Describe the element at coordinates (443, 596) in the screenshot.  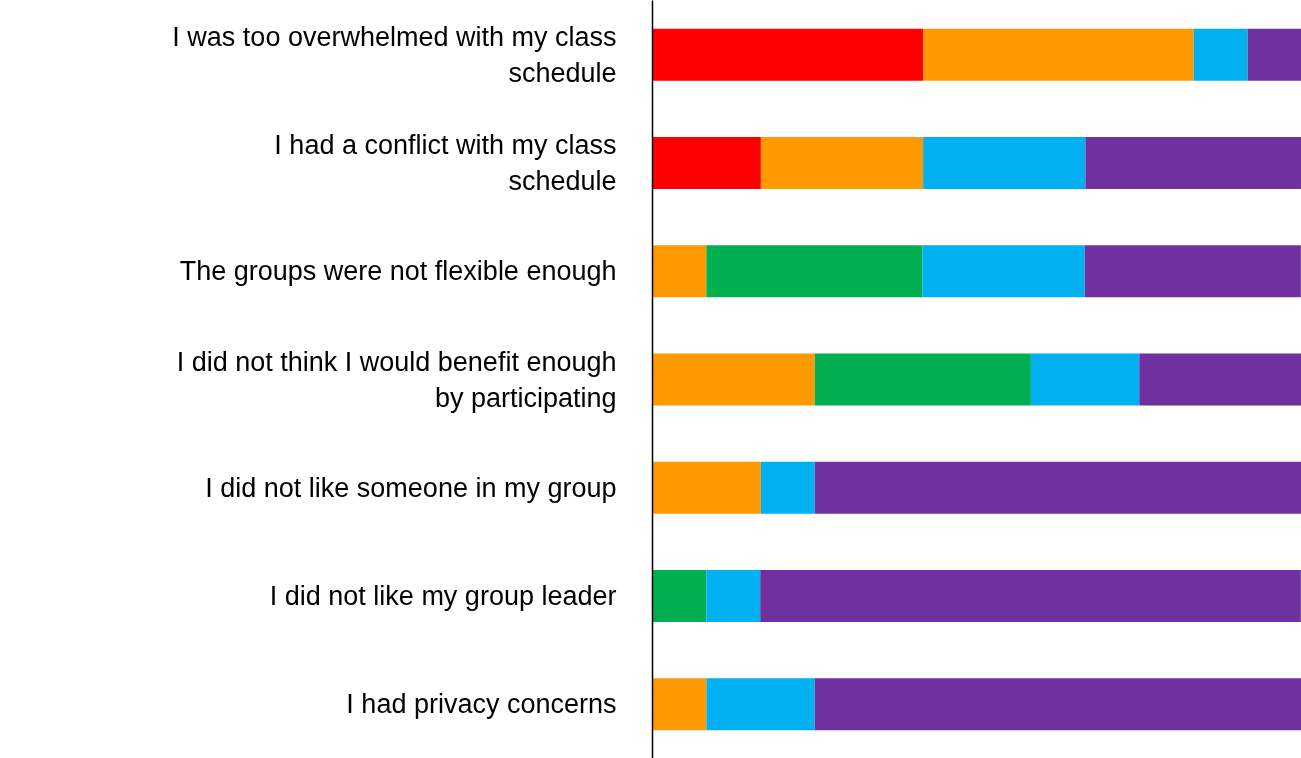
I see `y-tick-label: I did not like my group leader` at that location.